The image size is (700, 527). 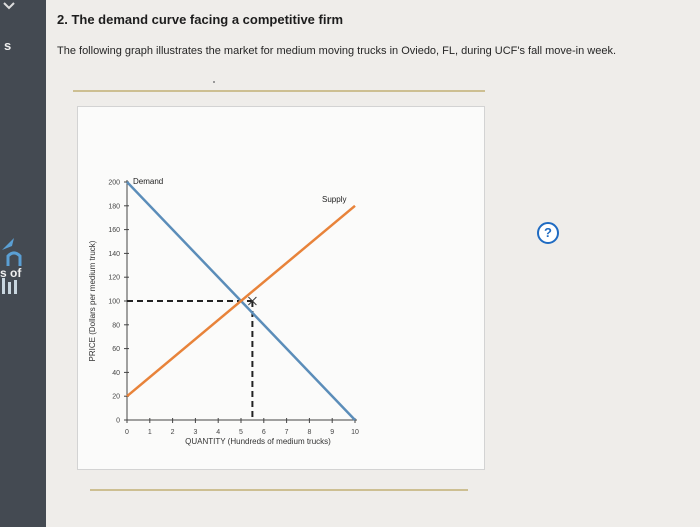 What do you see at coordinates (116, 397) in the screenshot?
I see `y-tick-label: 20` at bounding box center [116, 397].